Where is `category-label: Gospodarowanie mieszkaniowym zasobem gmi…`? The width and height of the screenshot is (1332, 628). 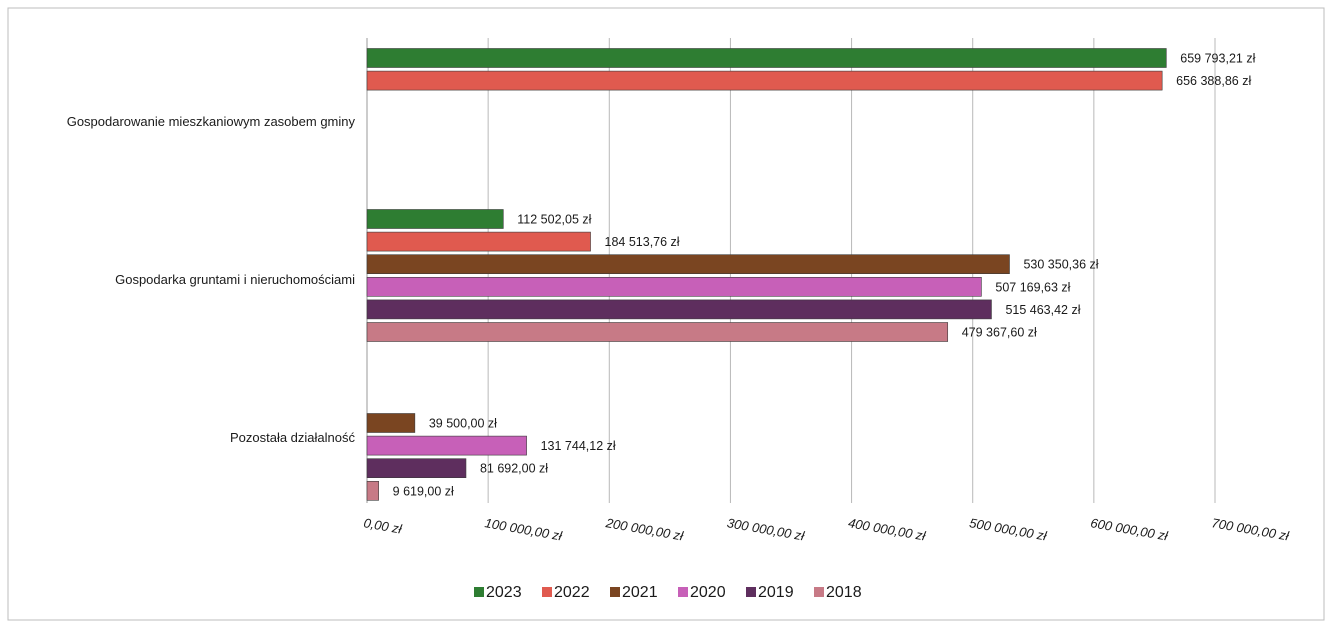
category-label: Gospodarowanie mieszkaniowym zasobem gmi… is located at coordinates (211, 121).